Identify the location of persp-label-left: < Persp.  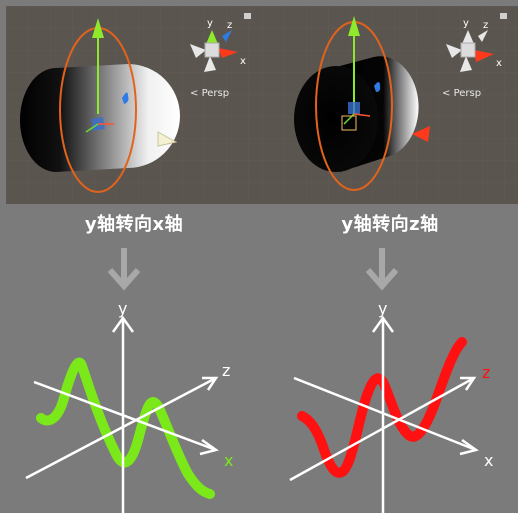
(209, 93).